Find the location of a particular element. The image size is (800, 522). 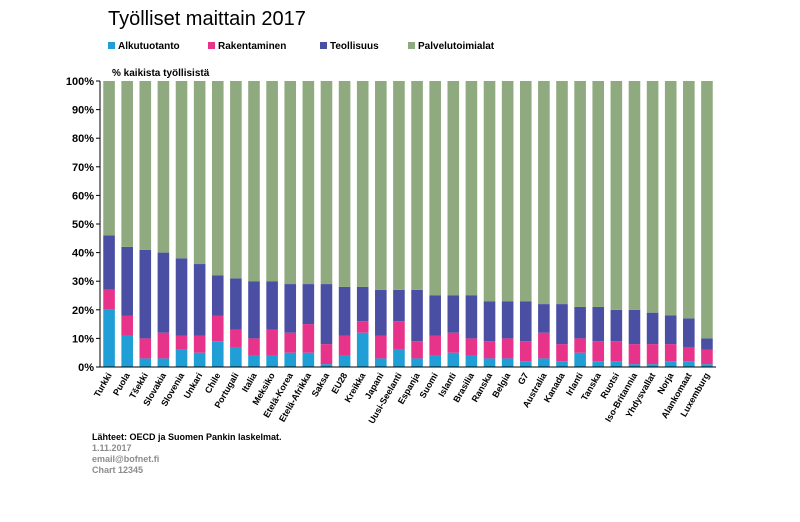

legend-item: Teollisuus is located at coordinates (349, 46).